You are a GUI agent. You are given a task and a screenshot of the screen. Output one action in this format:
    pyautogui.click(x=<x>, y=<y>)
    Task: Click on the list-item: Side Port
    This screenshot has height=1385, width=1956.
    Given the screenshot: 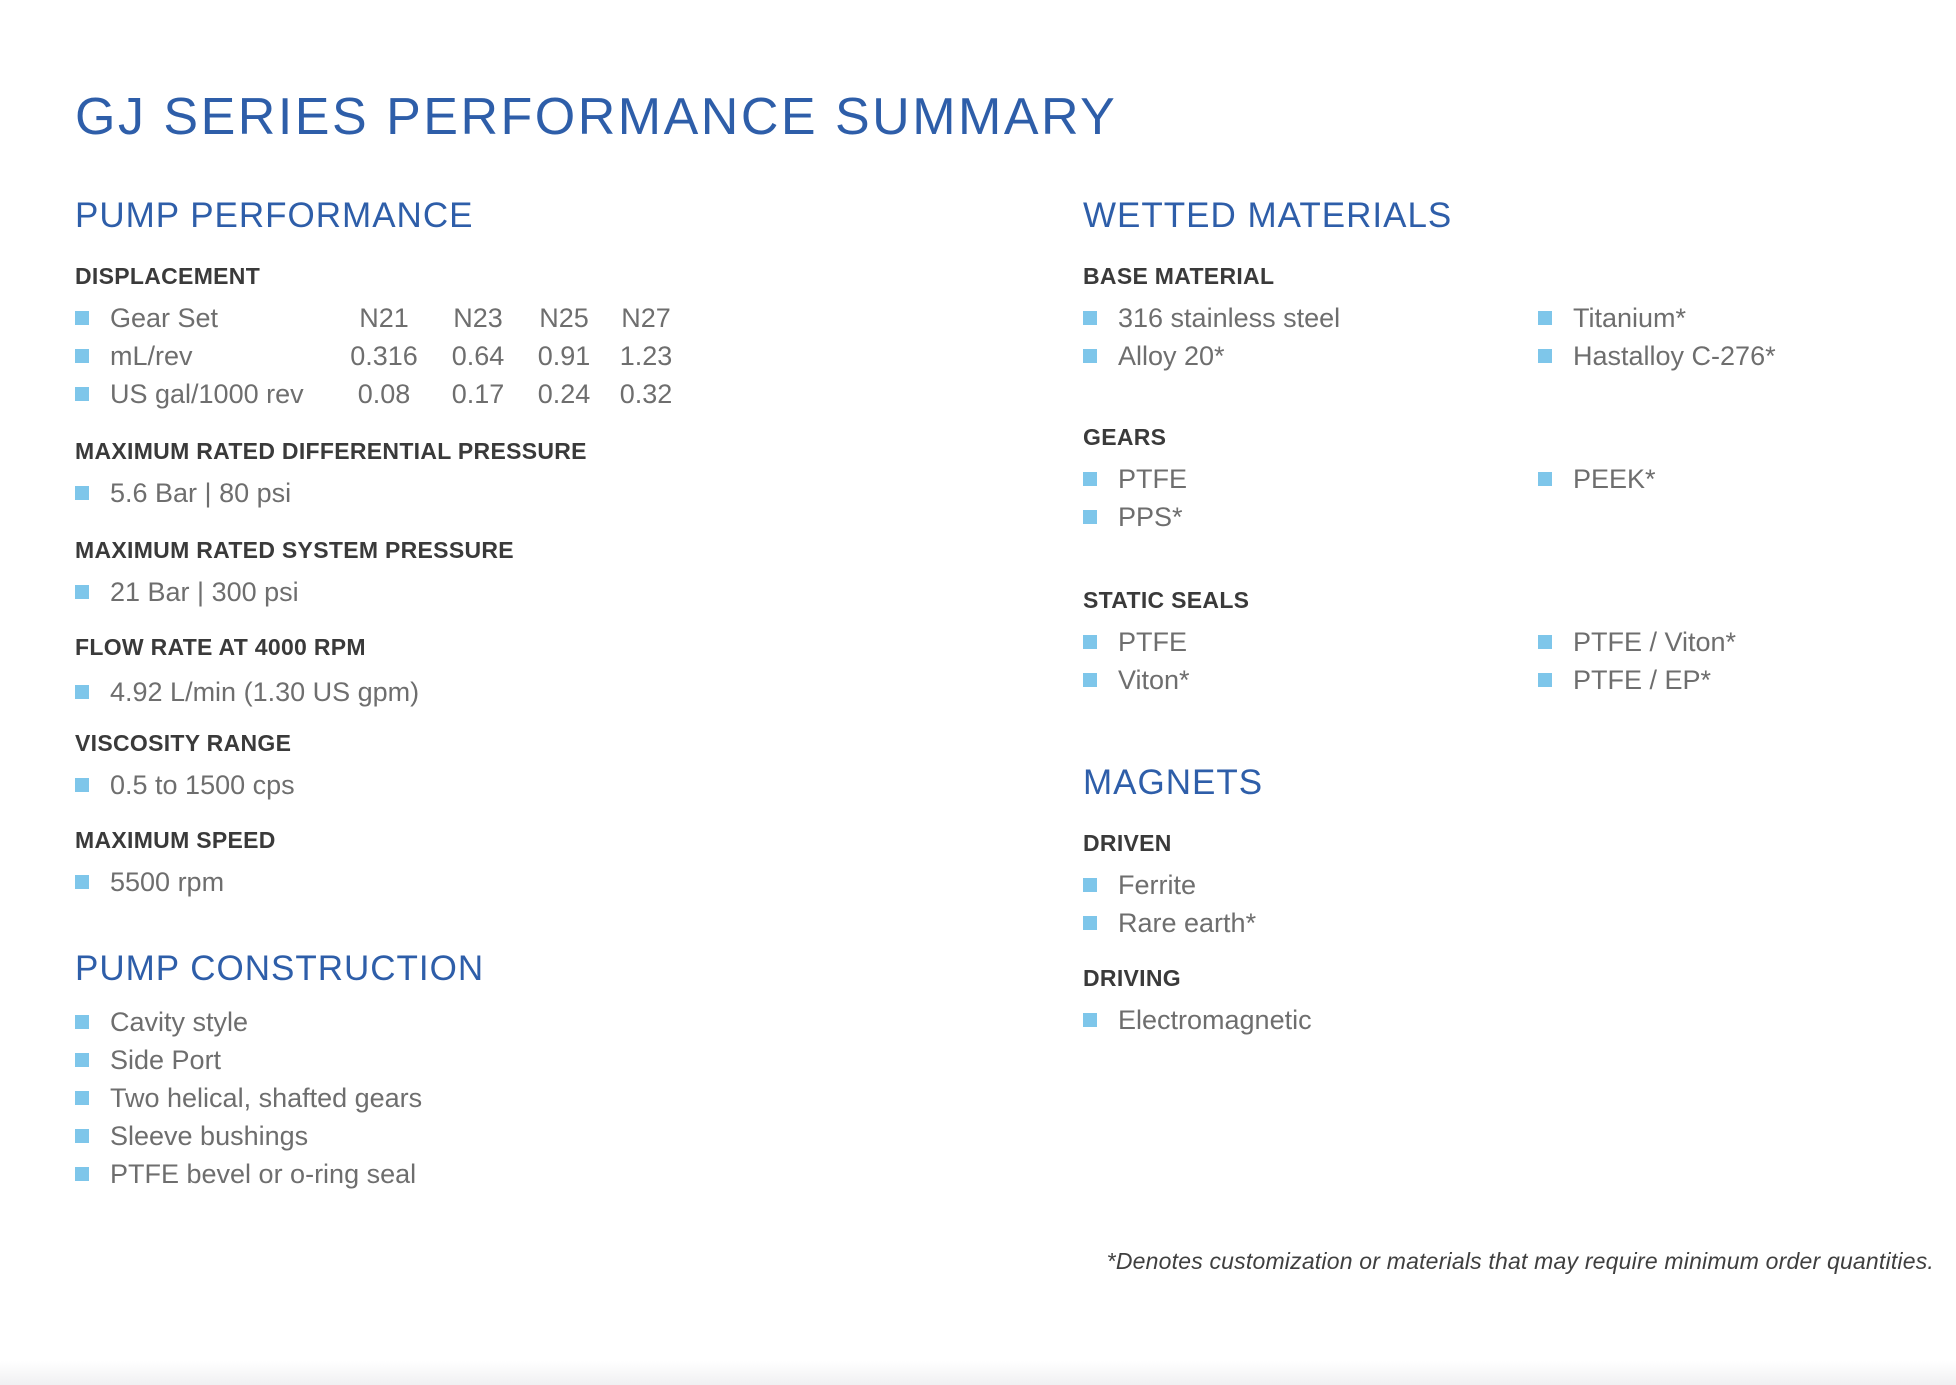 What is the action you would take?
    pyautogui.click(x=550, y=1060)
    